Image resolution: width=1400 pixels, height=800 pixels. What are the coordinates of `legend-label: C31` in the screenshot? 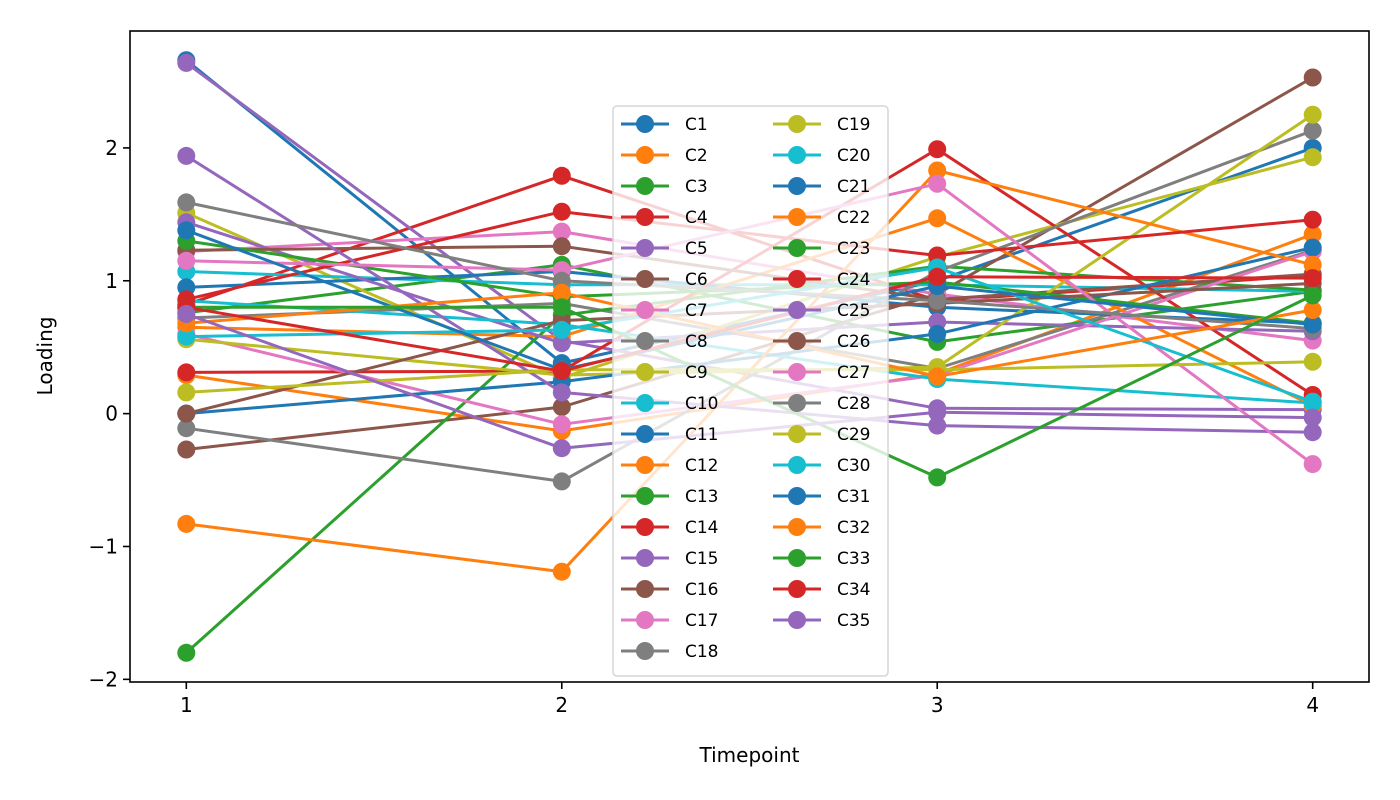 It's located at (854, 497).